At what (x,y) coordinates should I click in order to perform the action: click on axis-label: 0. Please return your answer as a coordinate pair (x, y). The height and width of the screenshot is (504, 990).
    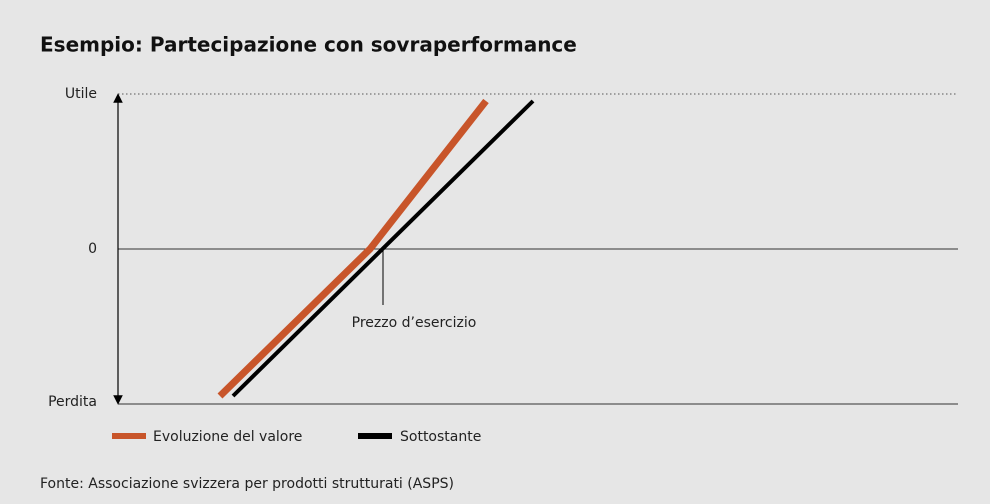
    Looking at the image, I should click on (92, 249).